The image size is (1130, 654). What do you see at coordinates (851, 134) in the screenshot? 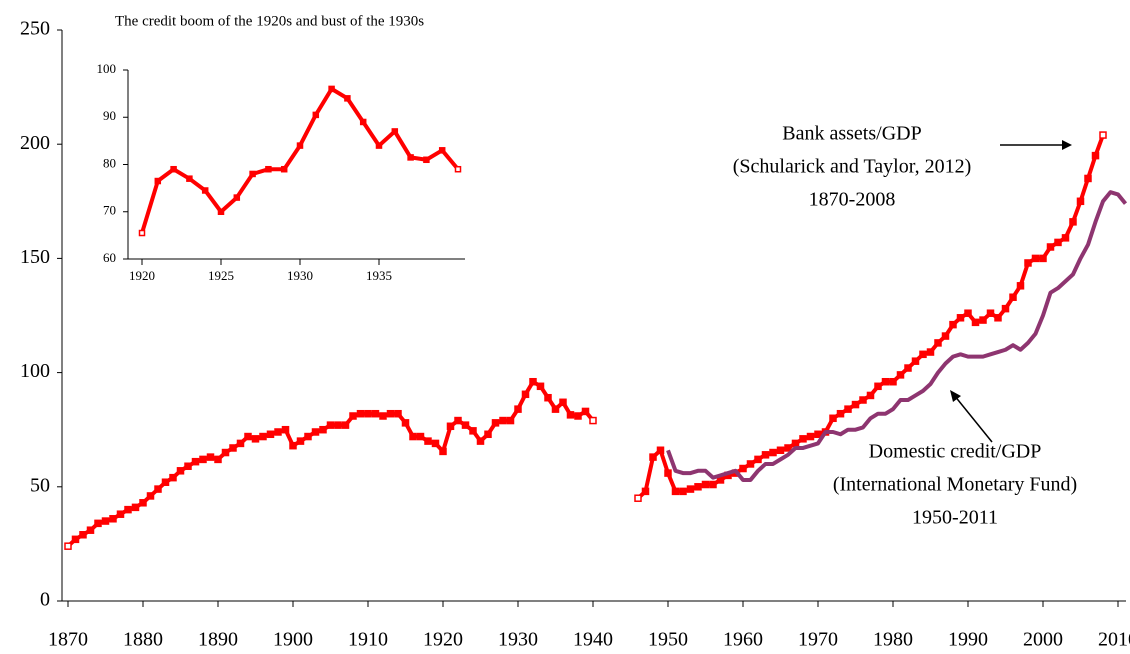
I see `annotation: Bank assets/GDP` at bounding box center [851, 134].